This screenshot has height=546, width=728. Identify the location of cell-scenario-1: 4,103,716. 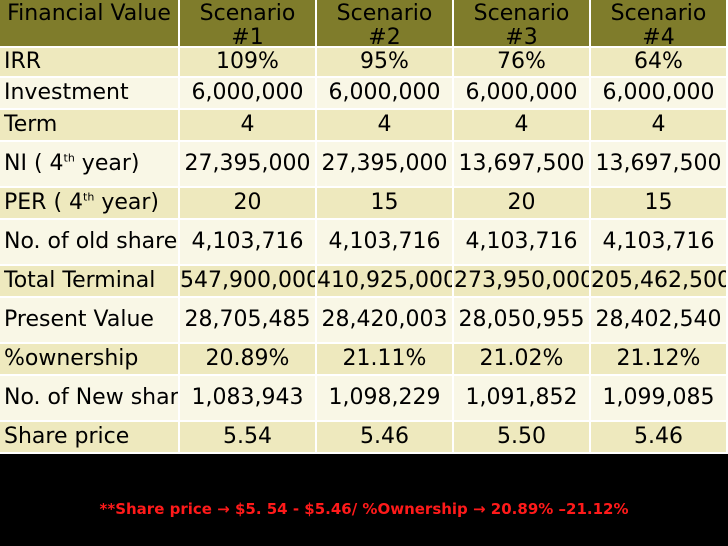
(248, 243).